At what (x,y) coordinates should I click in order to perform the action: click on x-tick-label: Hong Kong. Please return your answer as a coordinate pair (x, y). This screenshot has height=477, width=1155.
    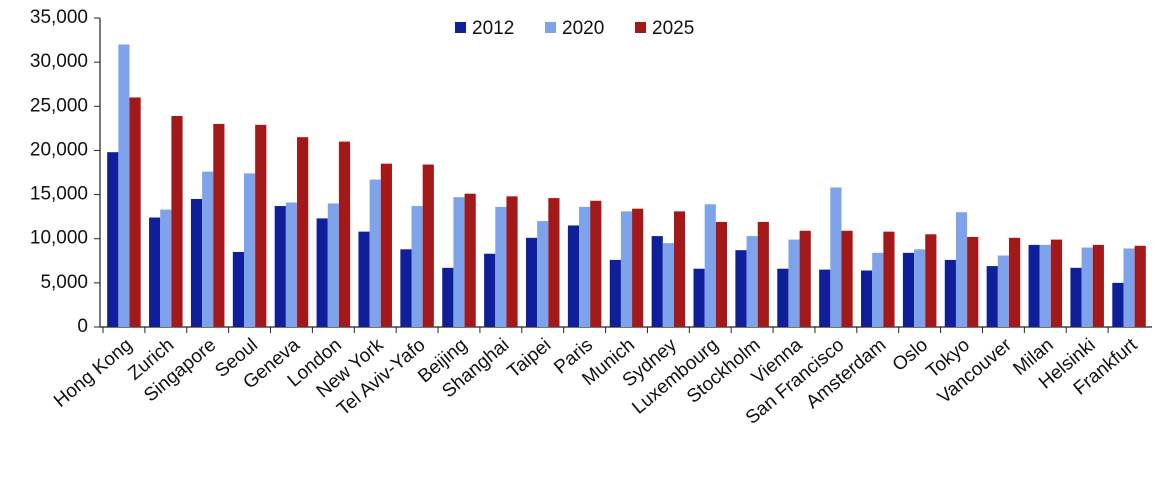
    Looking at the image, I should click on (93, 373).